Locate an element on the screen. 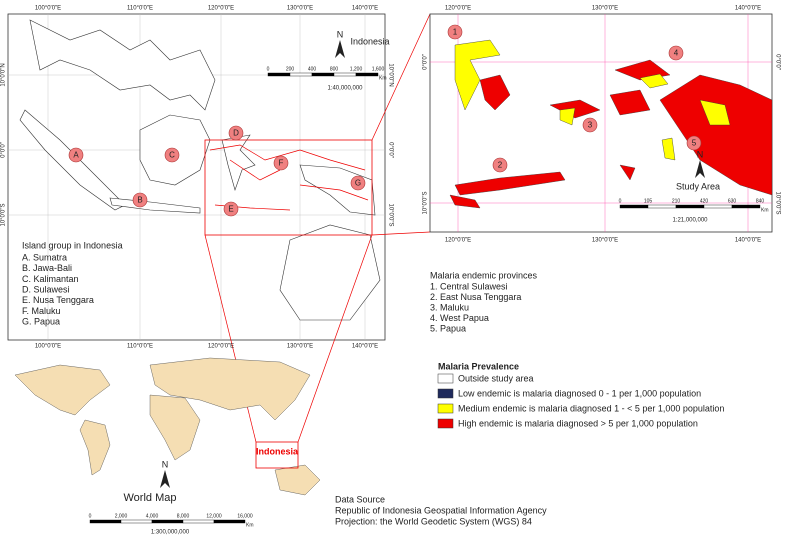 The image size is (785, 545). scale-label: 210 is located at coordinates (676, 201).